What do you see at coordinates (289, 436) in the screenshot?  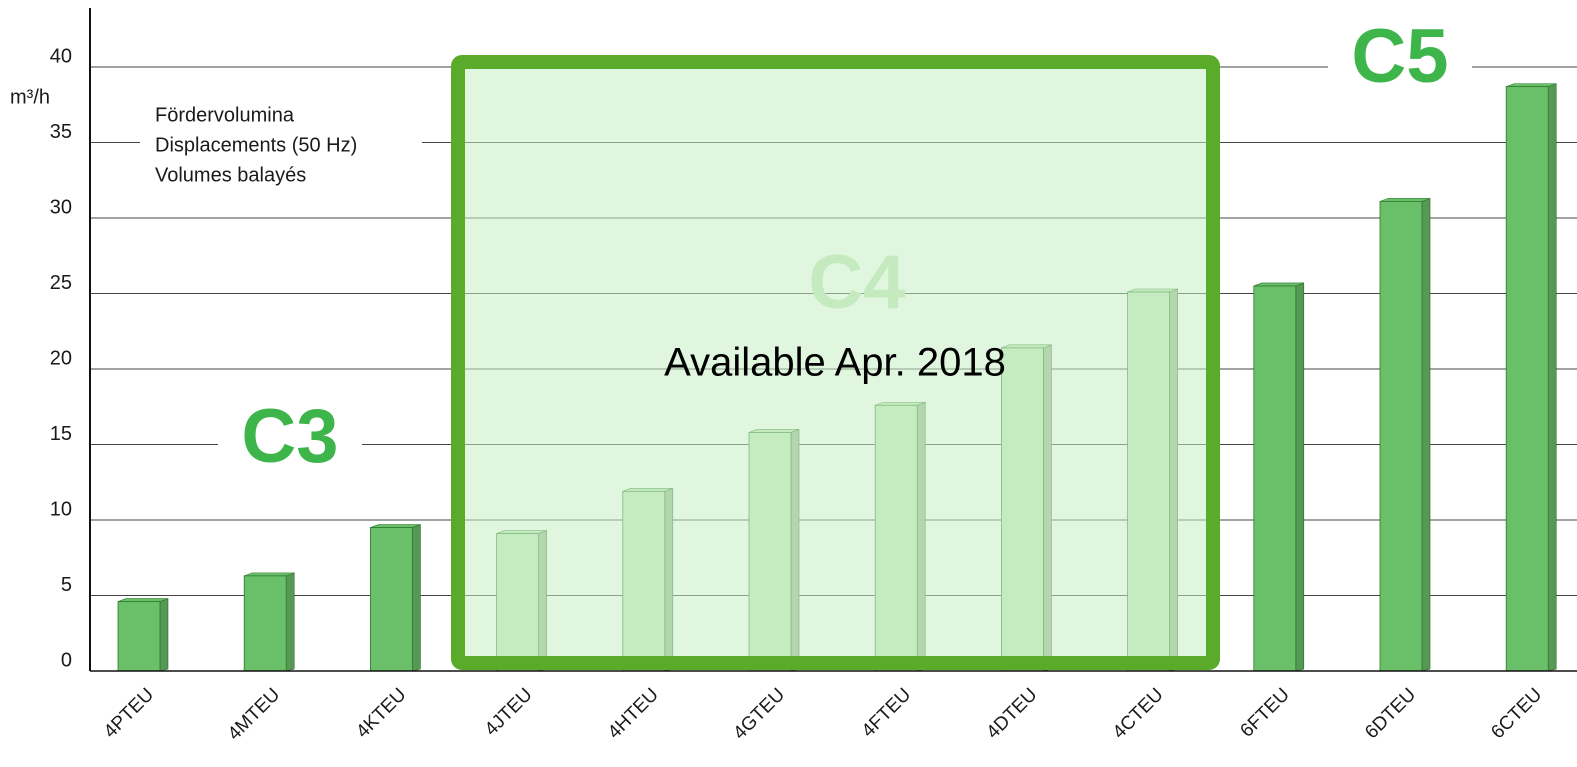 I see `group-label: C3` at bounding box center [289, 436].